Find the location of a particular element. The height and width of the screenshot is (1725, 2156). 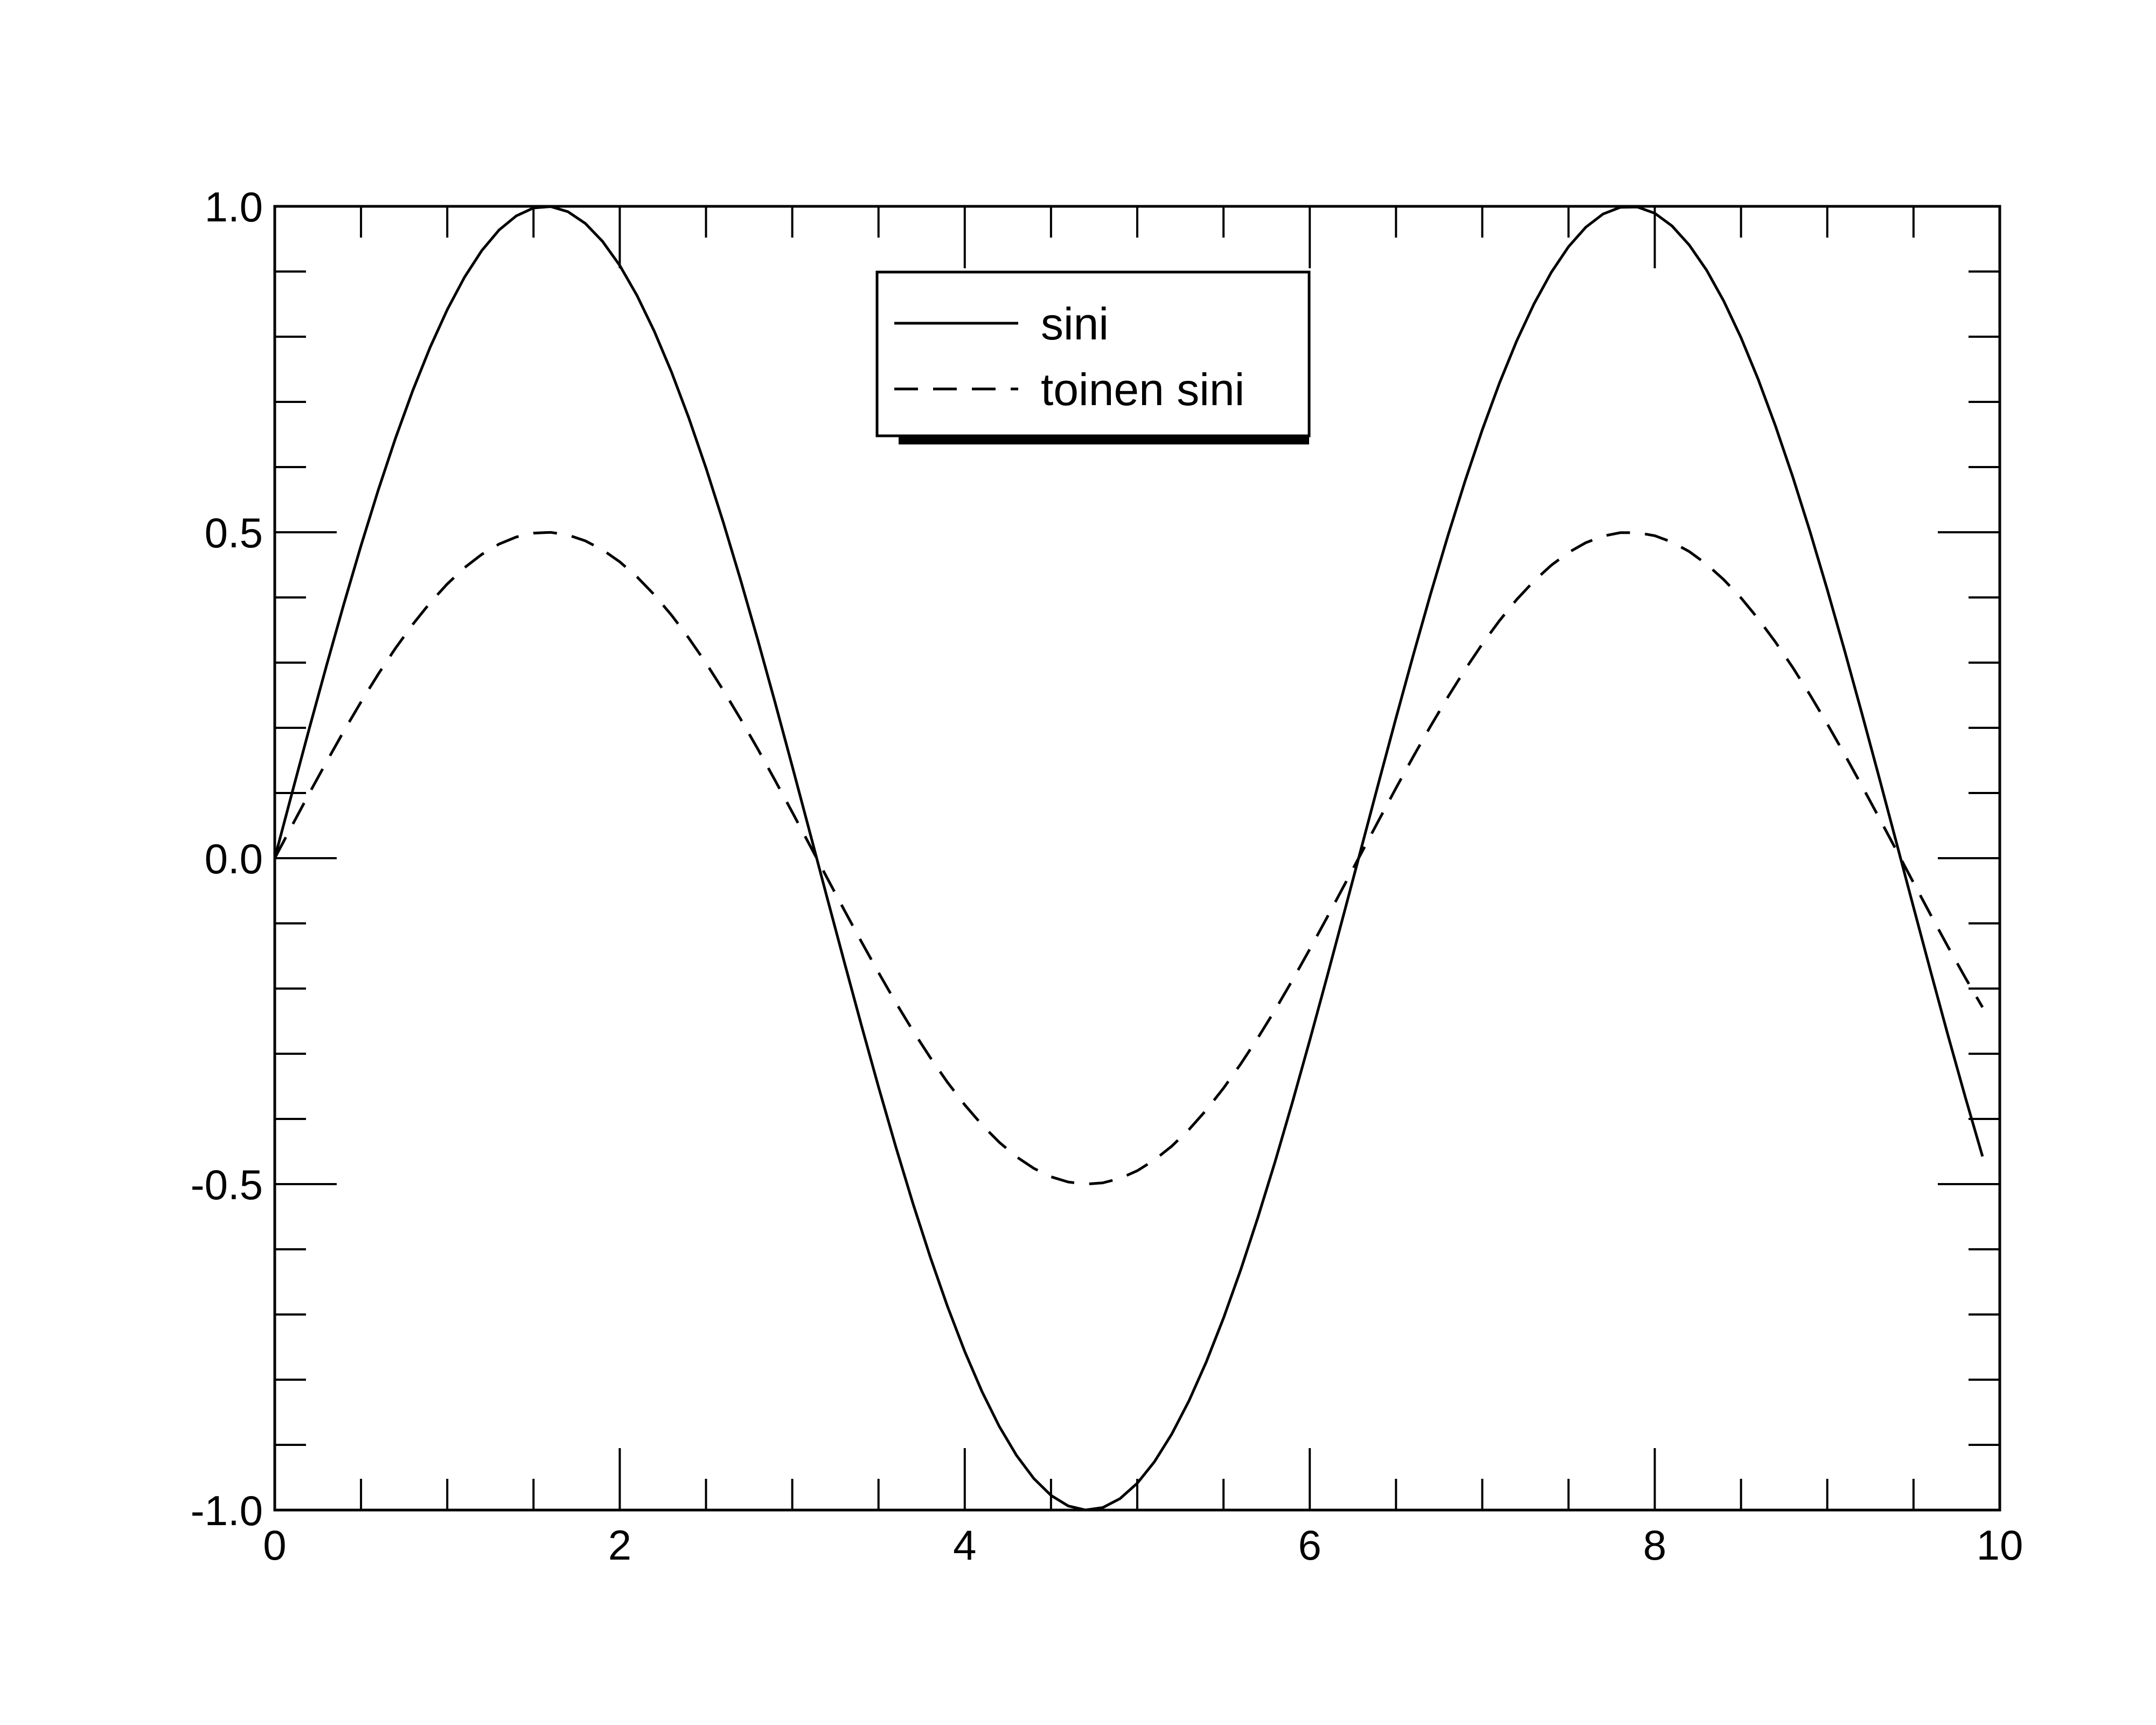

y-tick-label-0: -1.0 is located at coordinates (227, 1510).